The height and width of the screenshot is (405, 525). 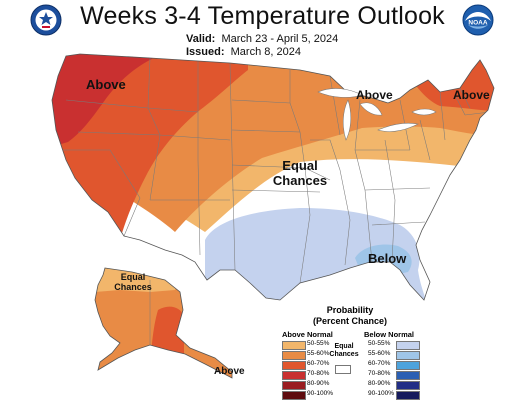 What do you see at coordinates (265, 52) in the screenshot?
I see `issued-value: March 8, 2024` at bounding box center [265, 52].